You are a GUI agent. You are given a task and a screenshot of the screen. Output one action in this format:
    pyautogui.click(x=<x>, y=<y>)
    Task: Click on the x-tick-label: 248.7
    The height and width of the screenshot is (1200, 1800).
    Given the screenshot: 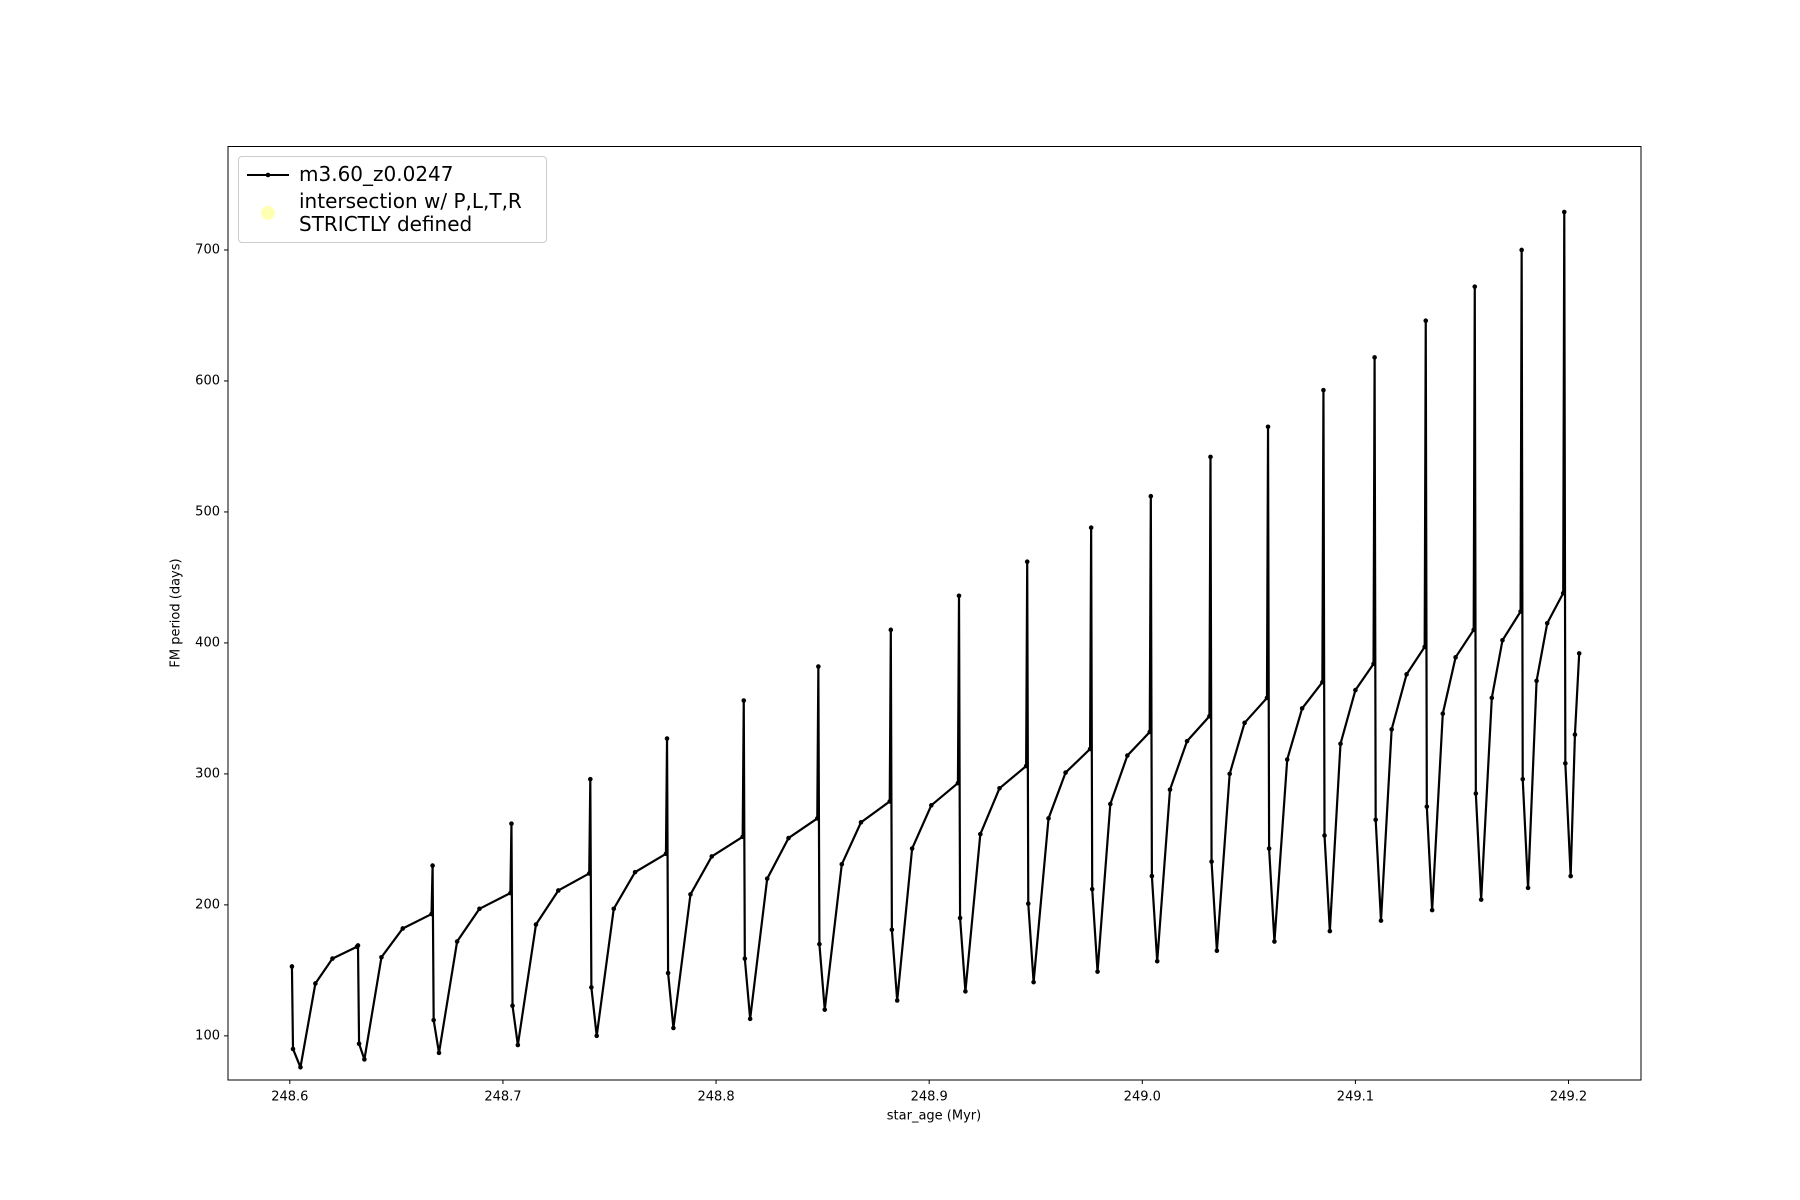 What is the action you would take?
    pyautogui.click(x=502, y=1097)
    